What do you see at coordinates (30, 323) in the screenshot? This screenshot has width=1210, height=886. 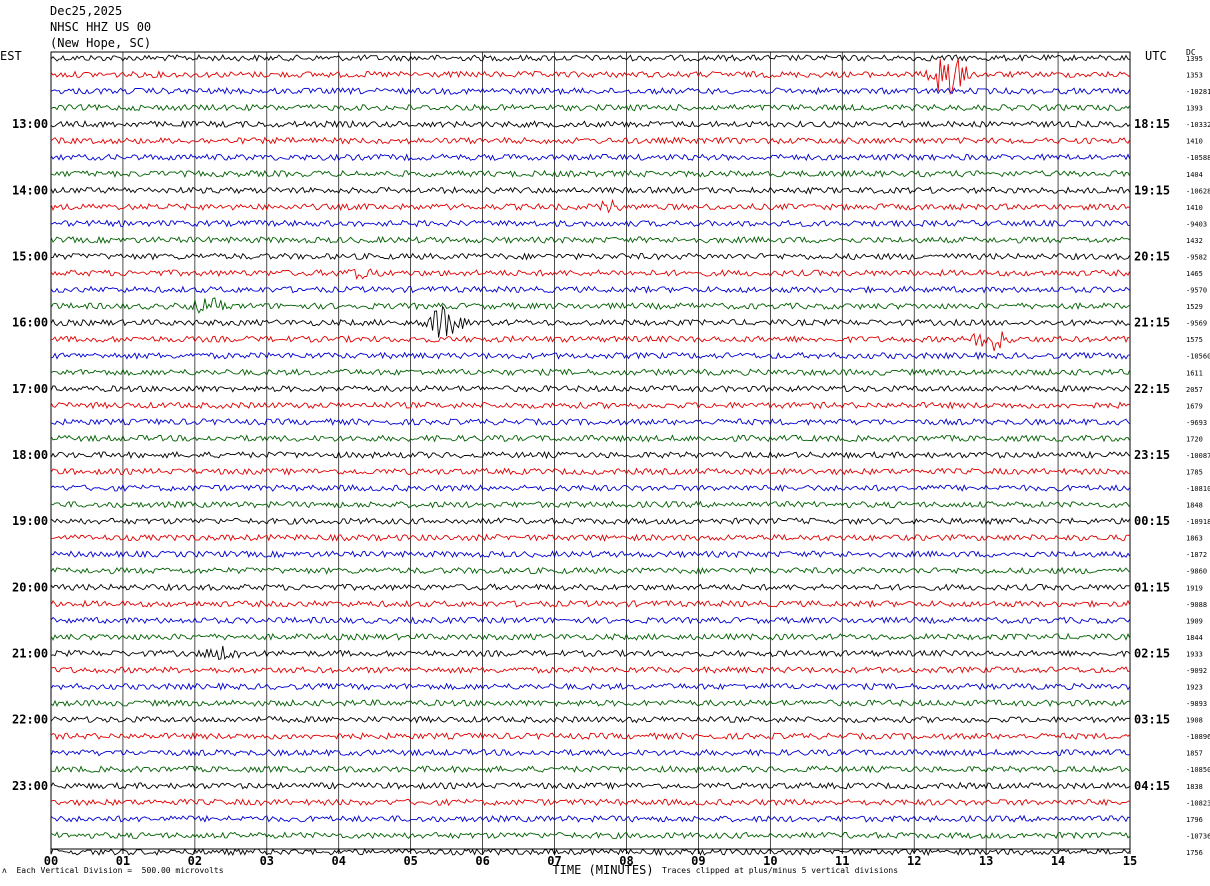 I see `left-hour-label: 16:00` at bounding box center [30, 323].